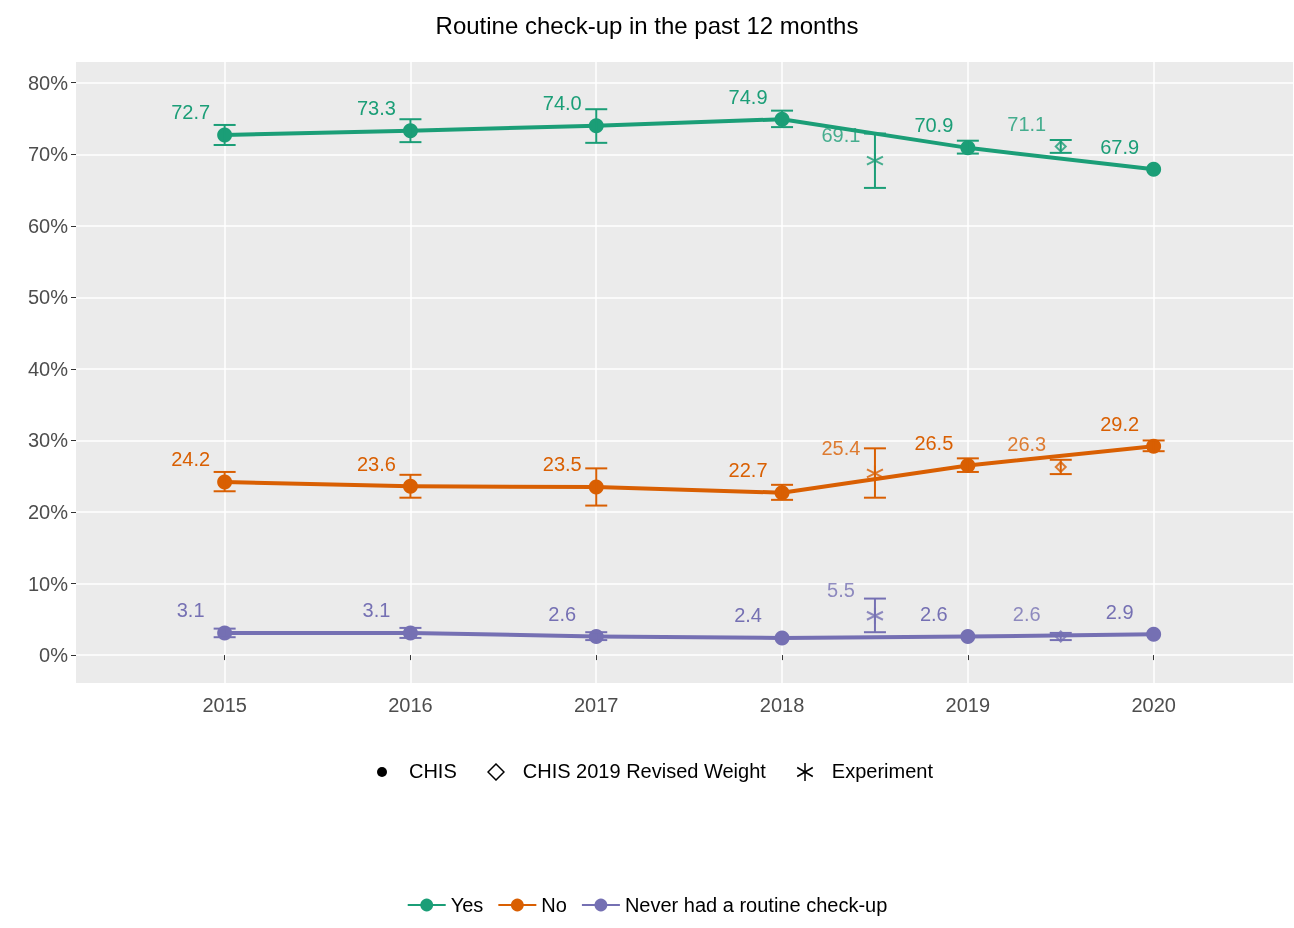 This screenshot has width=1294, height=928. I want to click on y-tick-label: 10%, so click(48, 583).